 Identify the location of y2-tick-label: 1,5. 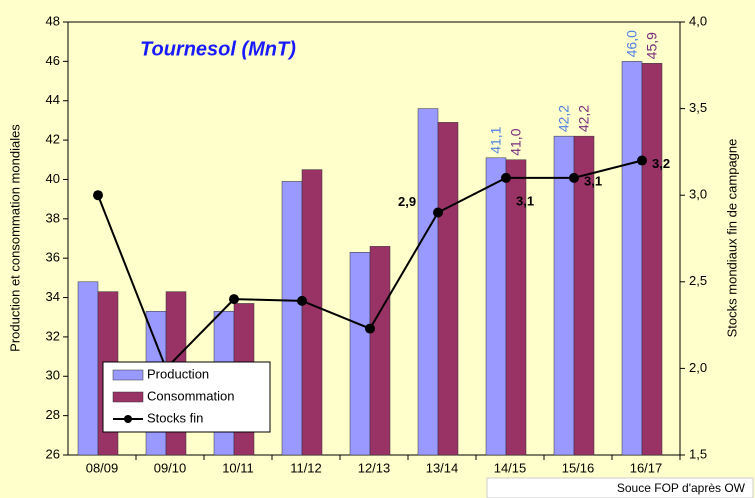
(698, 453).